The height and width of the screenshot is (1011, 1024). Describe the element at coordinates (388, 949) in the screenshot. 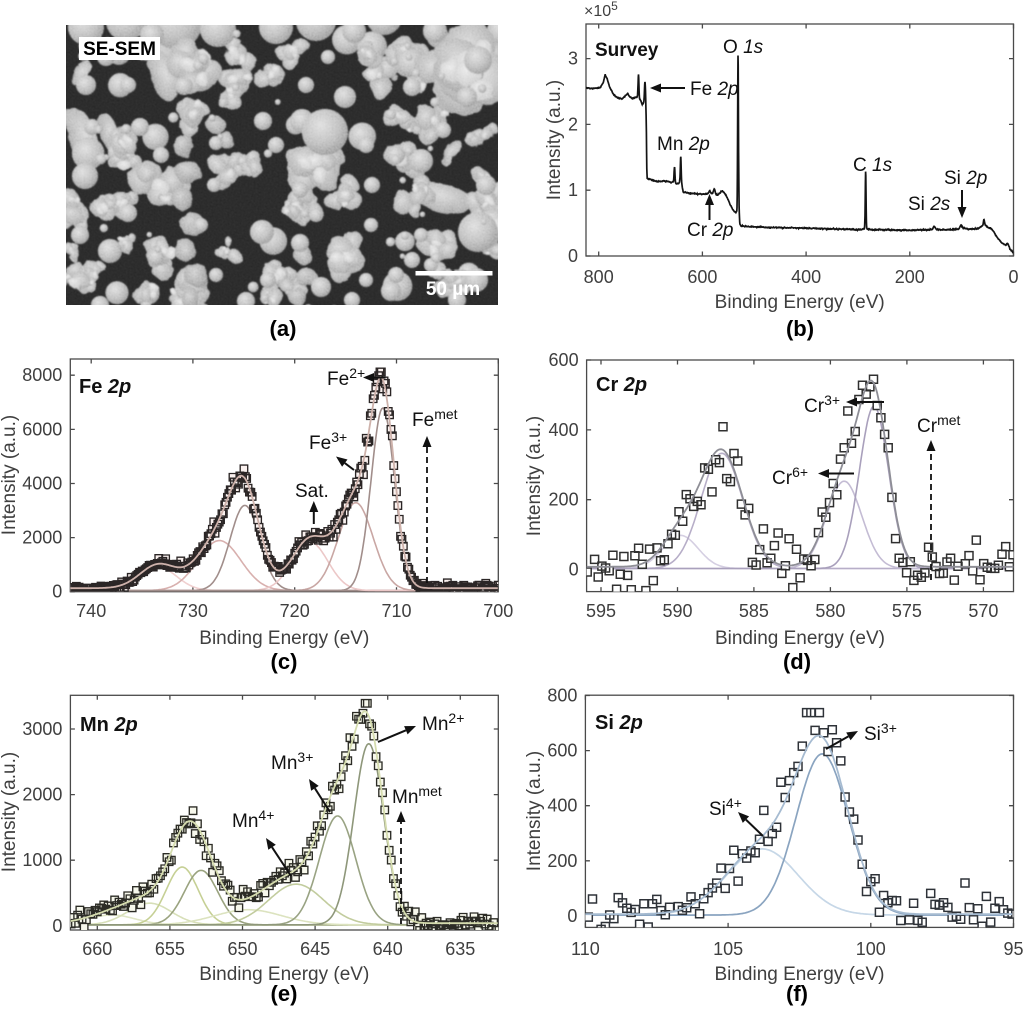

I see `svg-text: 640` at that location.